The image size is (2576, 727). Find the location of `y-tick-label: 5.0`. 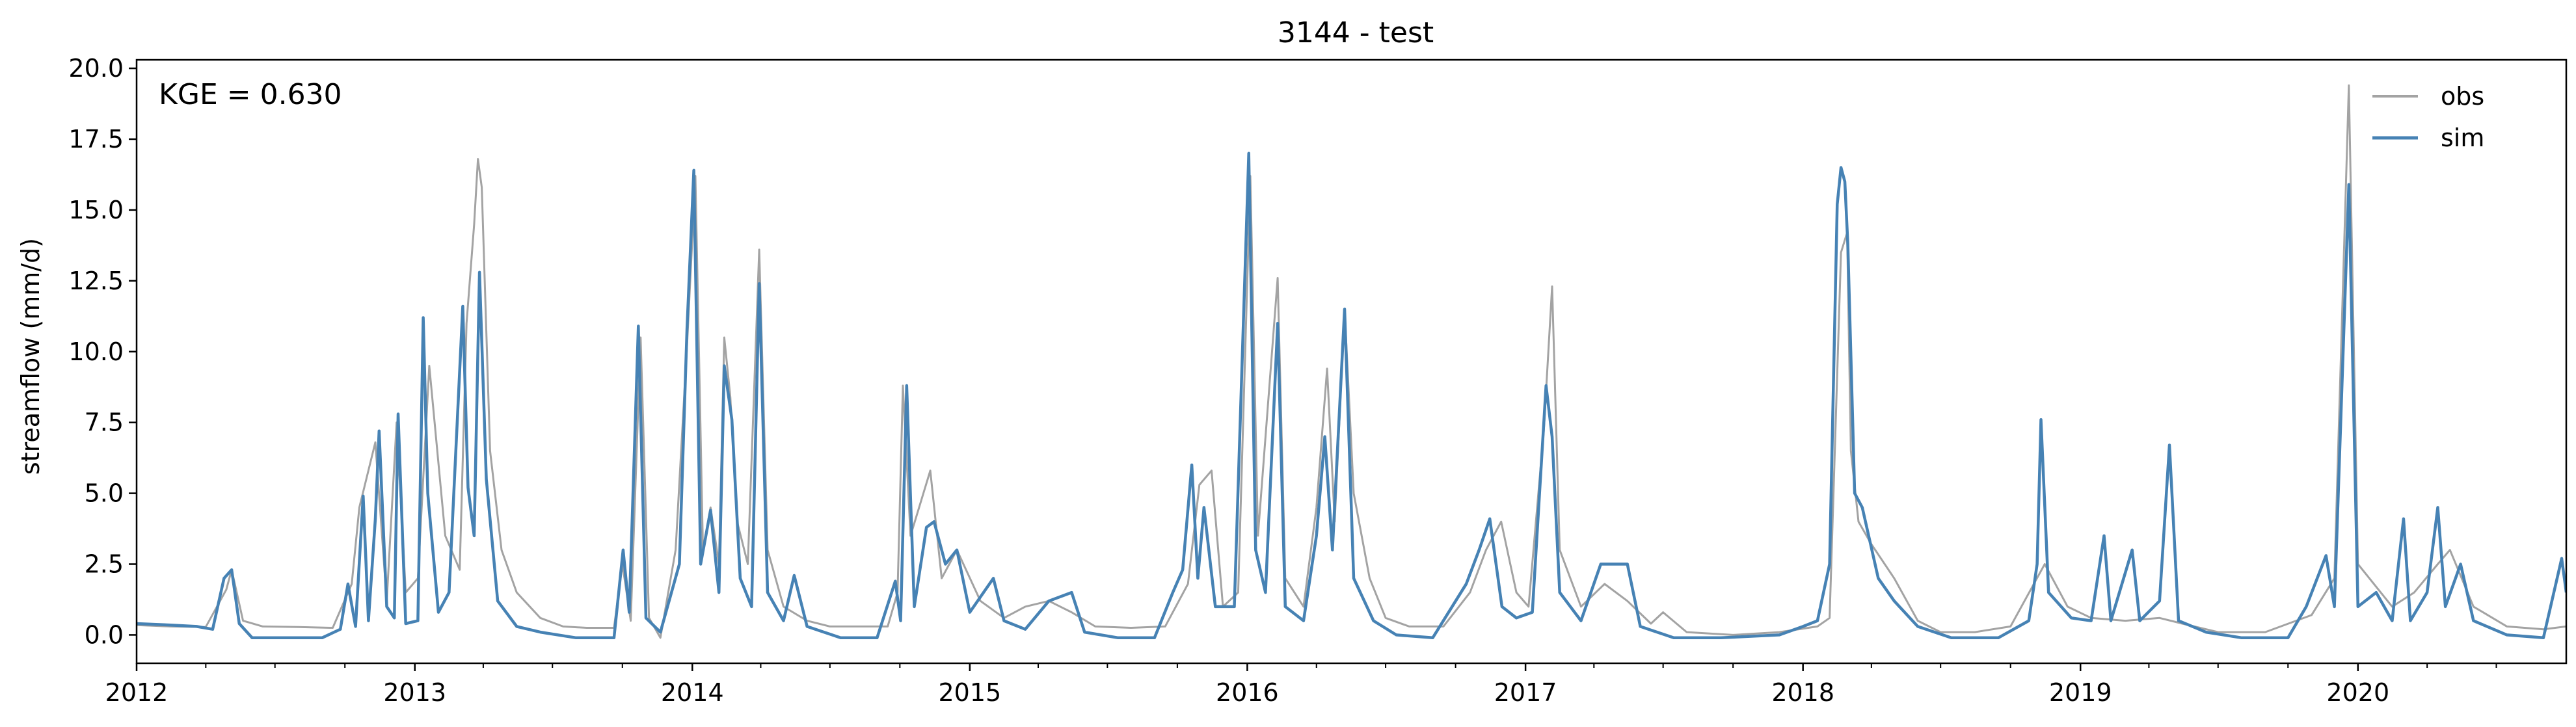

y-tick-label: 5.0 is located at coordinates (104, 493).